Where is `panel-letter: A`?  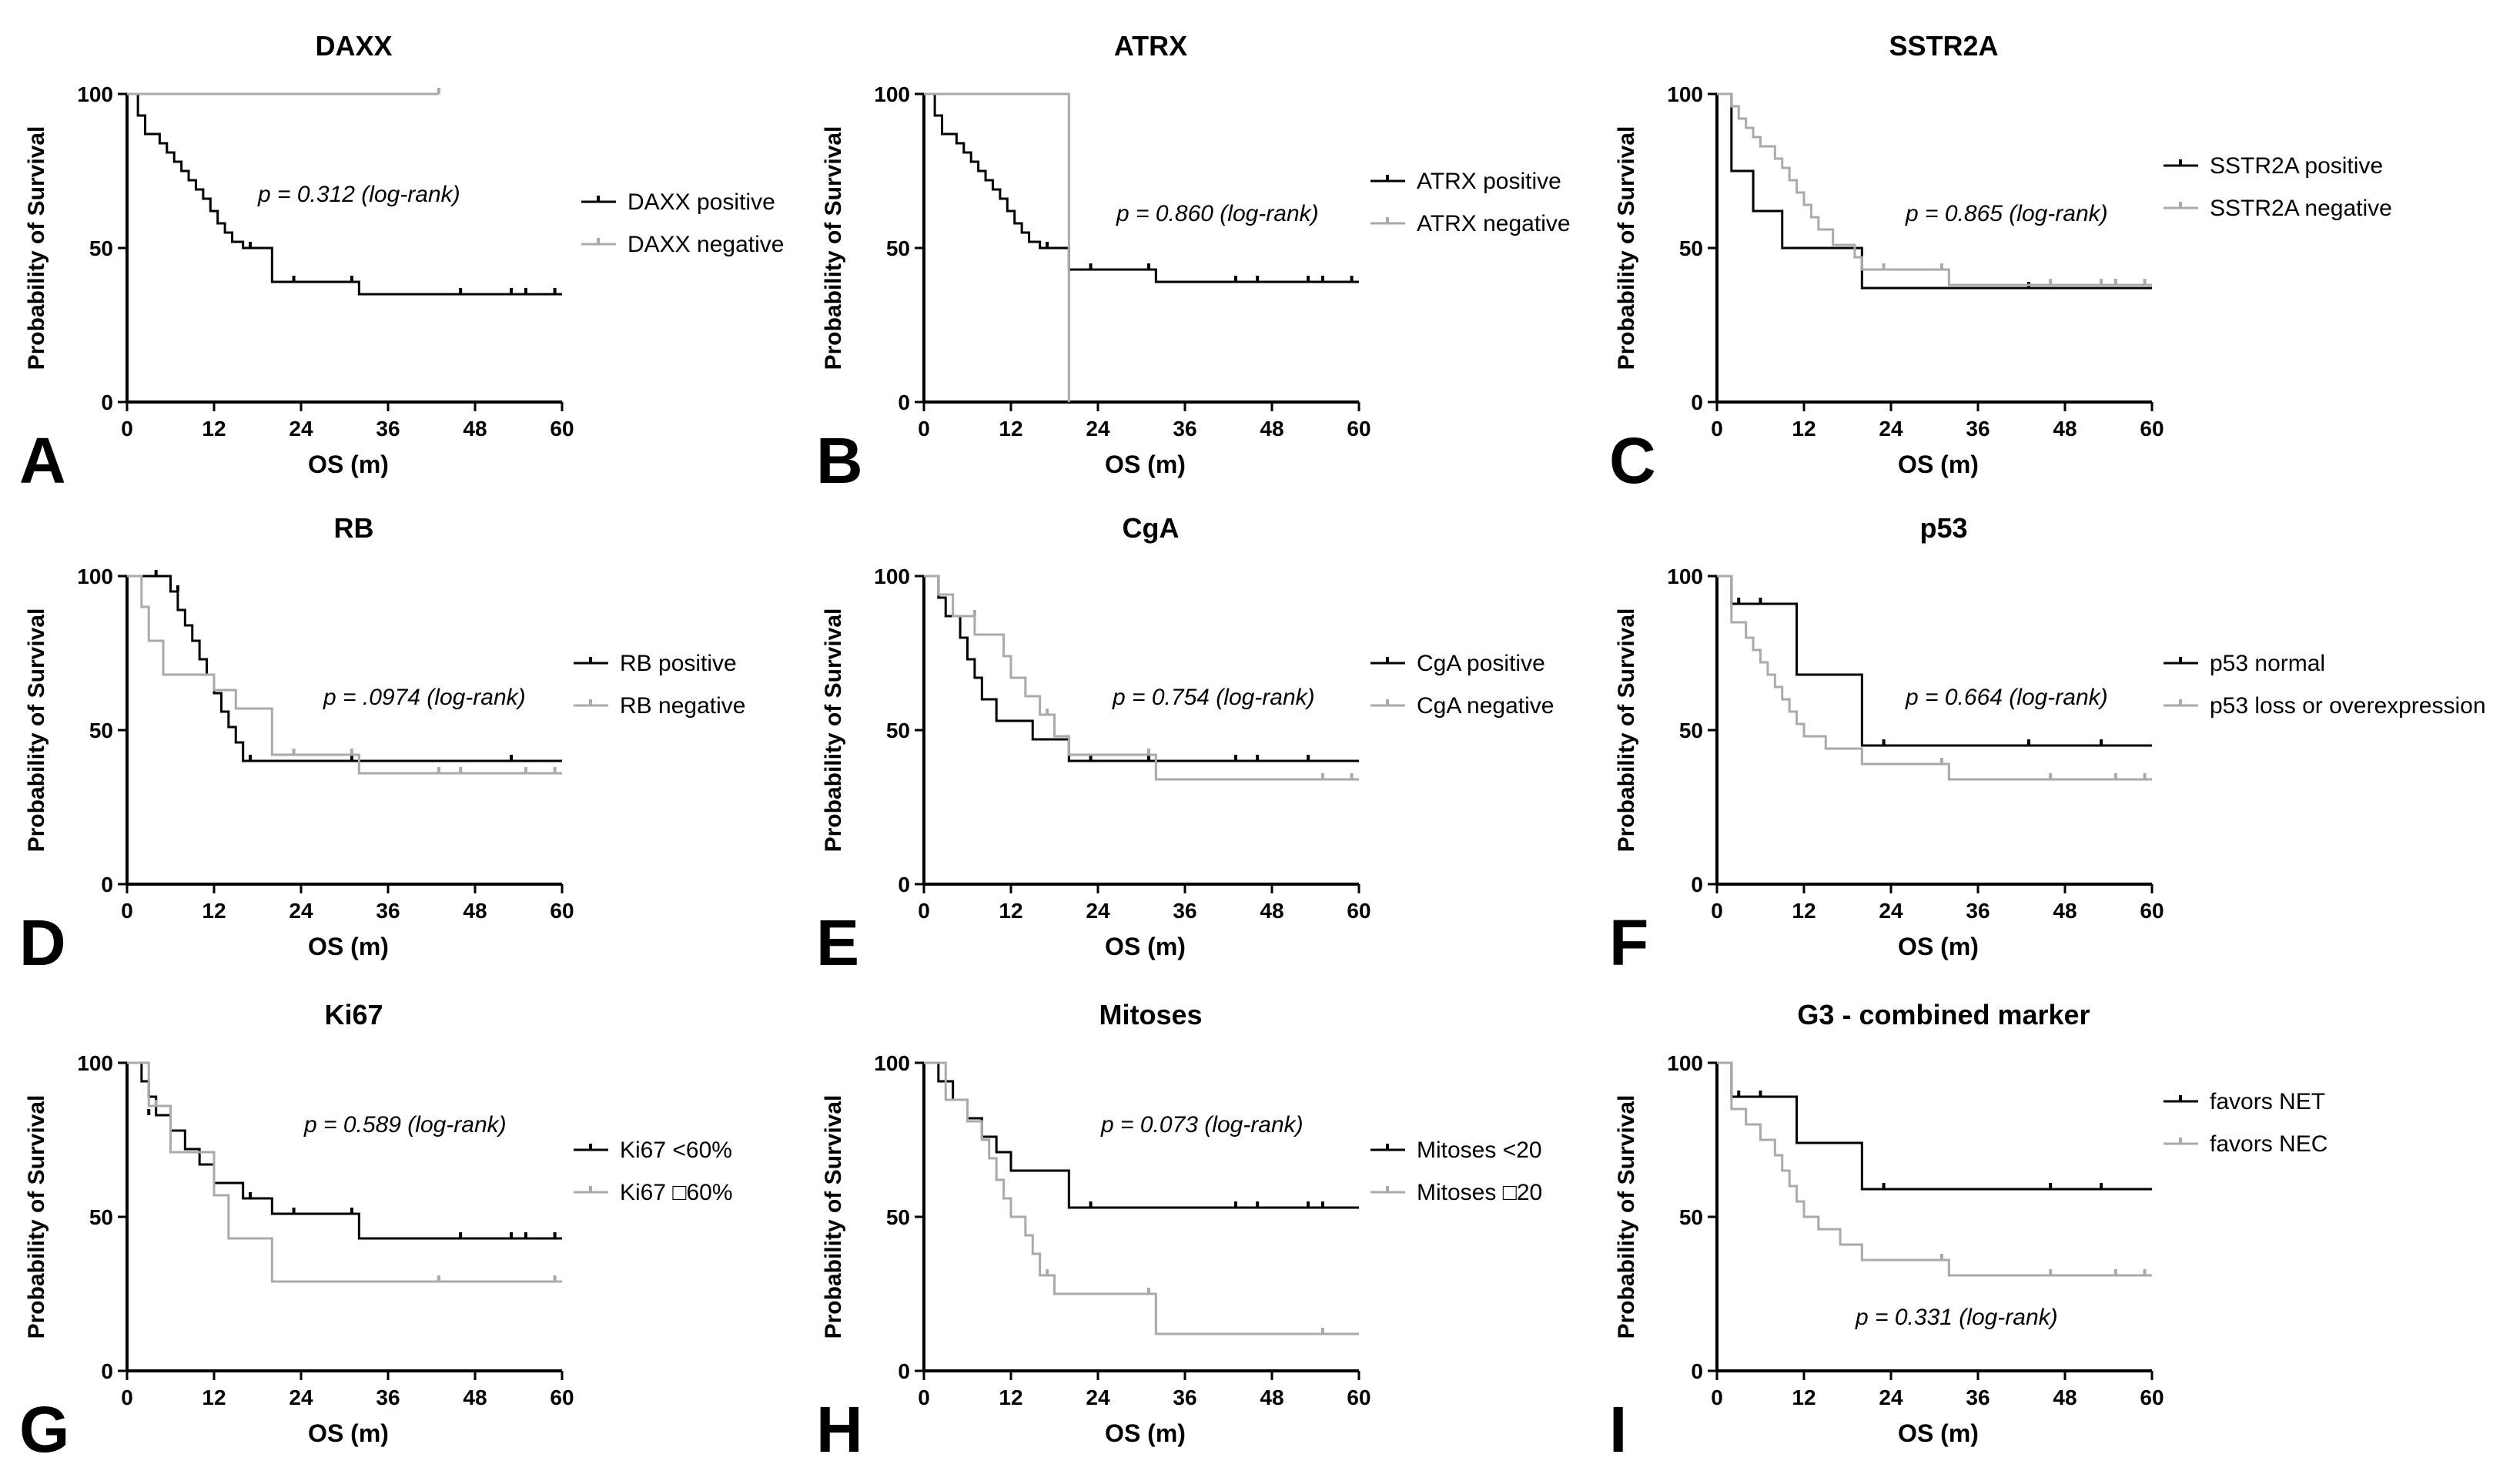
panel-letter: A is located at coordinates (42, 460).